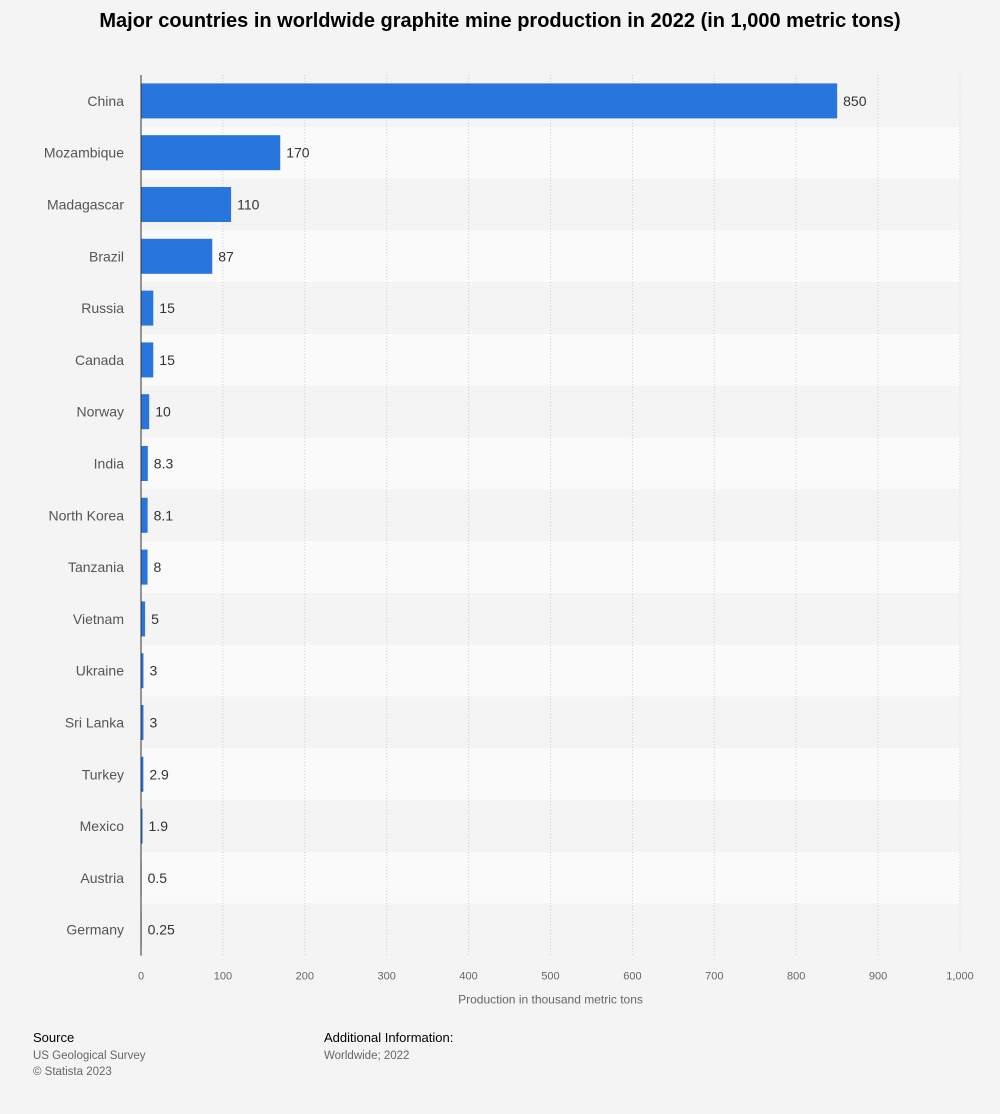 The width and height of the screenshot is (1000, 1114). I want to click on data-label: 2.9, so click(159, 774).